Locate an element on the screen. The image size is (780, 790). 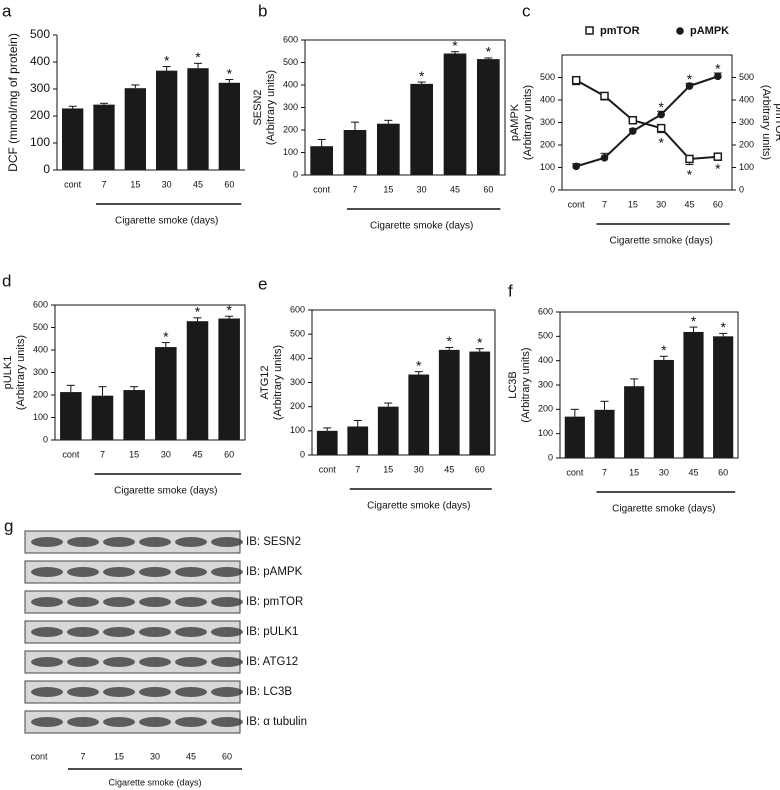
panel-label: f is located at coordinates (510, 290).